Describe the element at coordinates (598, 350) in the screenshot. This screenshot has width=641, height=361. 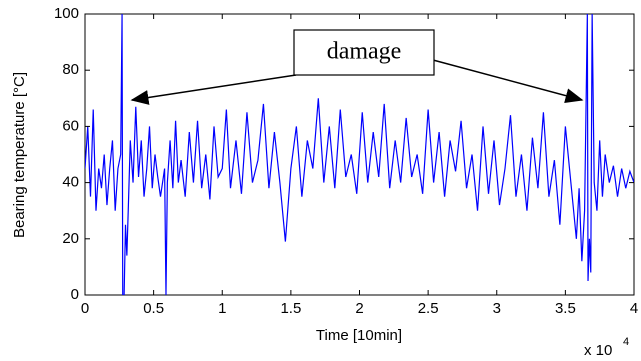
I see `x-multiplier: x 10` at that location.